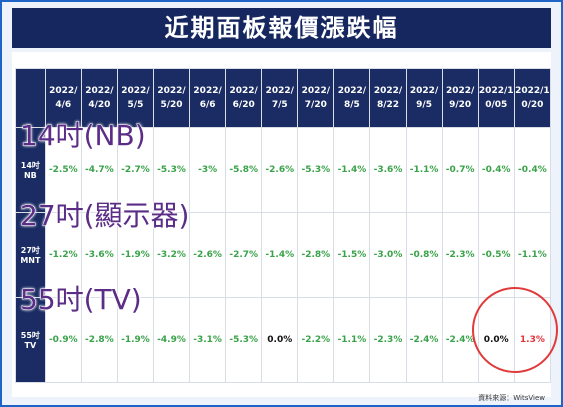 This screenshot has width=563, height=407. I want to click on row-label: 14吋 NB, so click(30, 170).